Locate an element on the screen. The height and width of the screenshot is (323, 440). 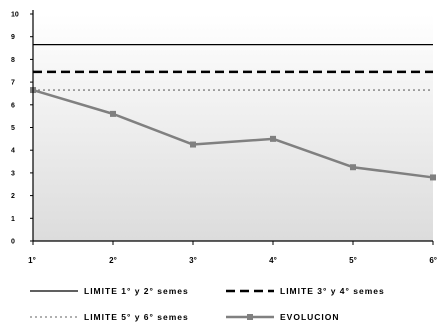
y-tick-label: 1 is located at coordinates (13, 219).